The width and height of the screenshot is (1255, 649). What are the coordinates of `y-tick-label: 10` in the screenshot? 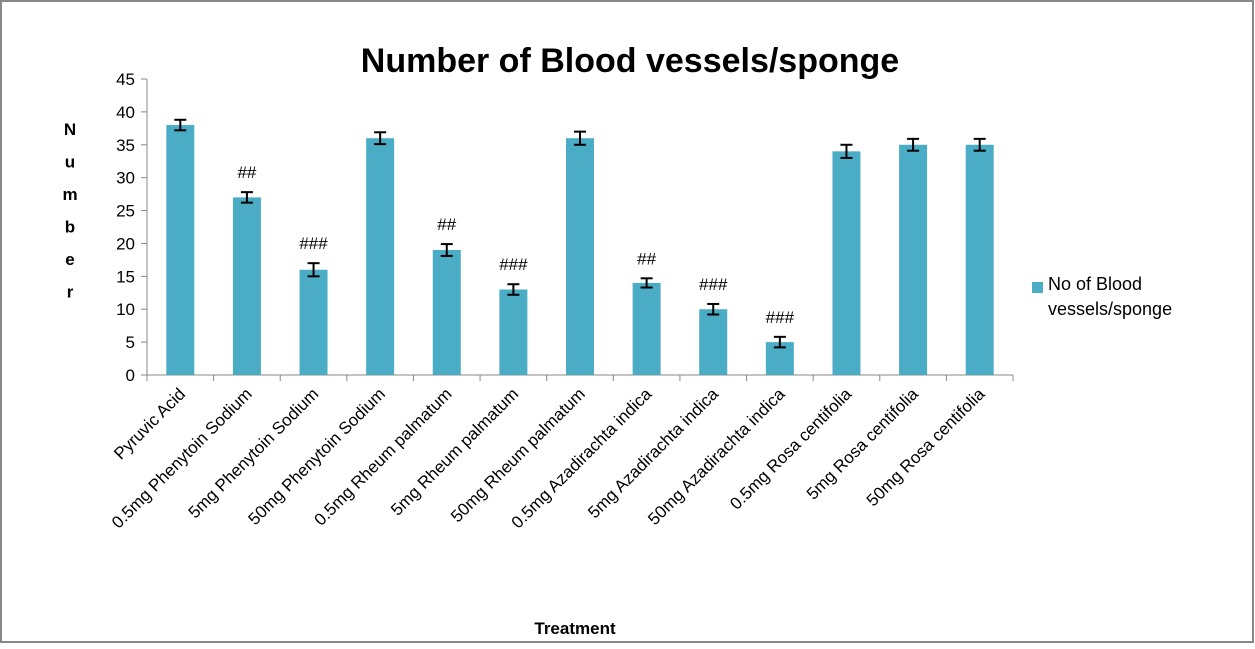 It's located at (125, 309).